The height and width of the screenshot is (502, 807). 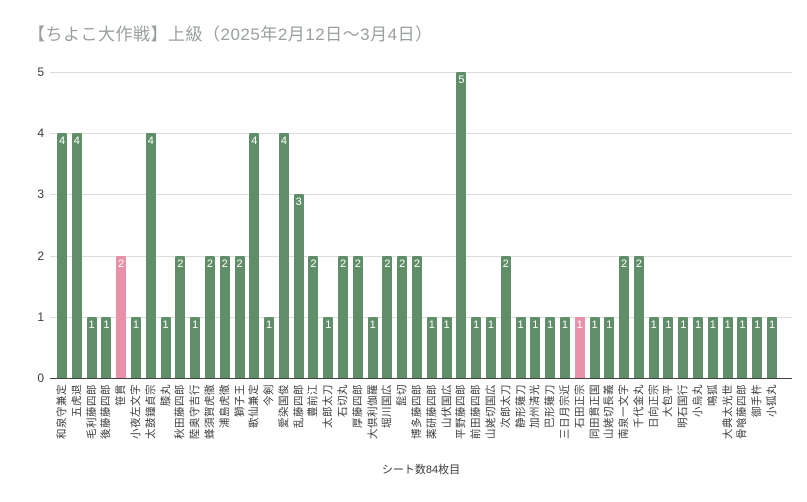 I want to click on x-axis-category-label: 獅子王, so click(x=239, y=400).